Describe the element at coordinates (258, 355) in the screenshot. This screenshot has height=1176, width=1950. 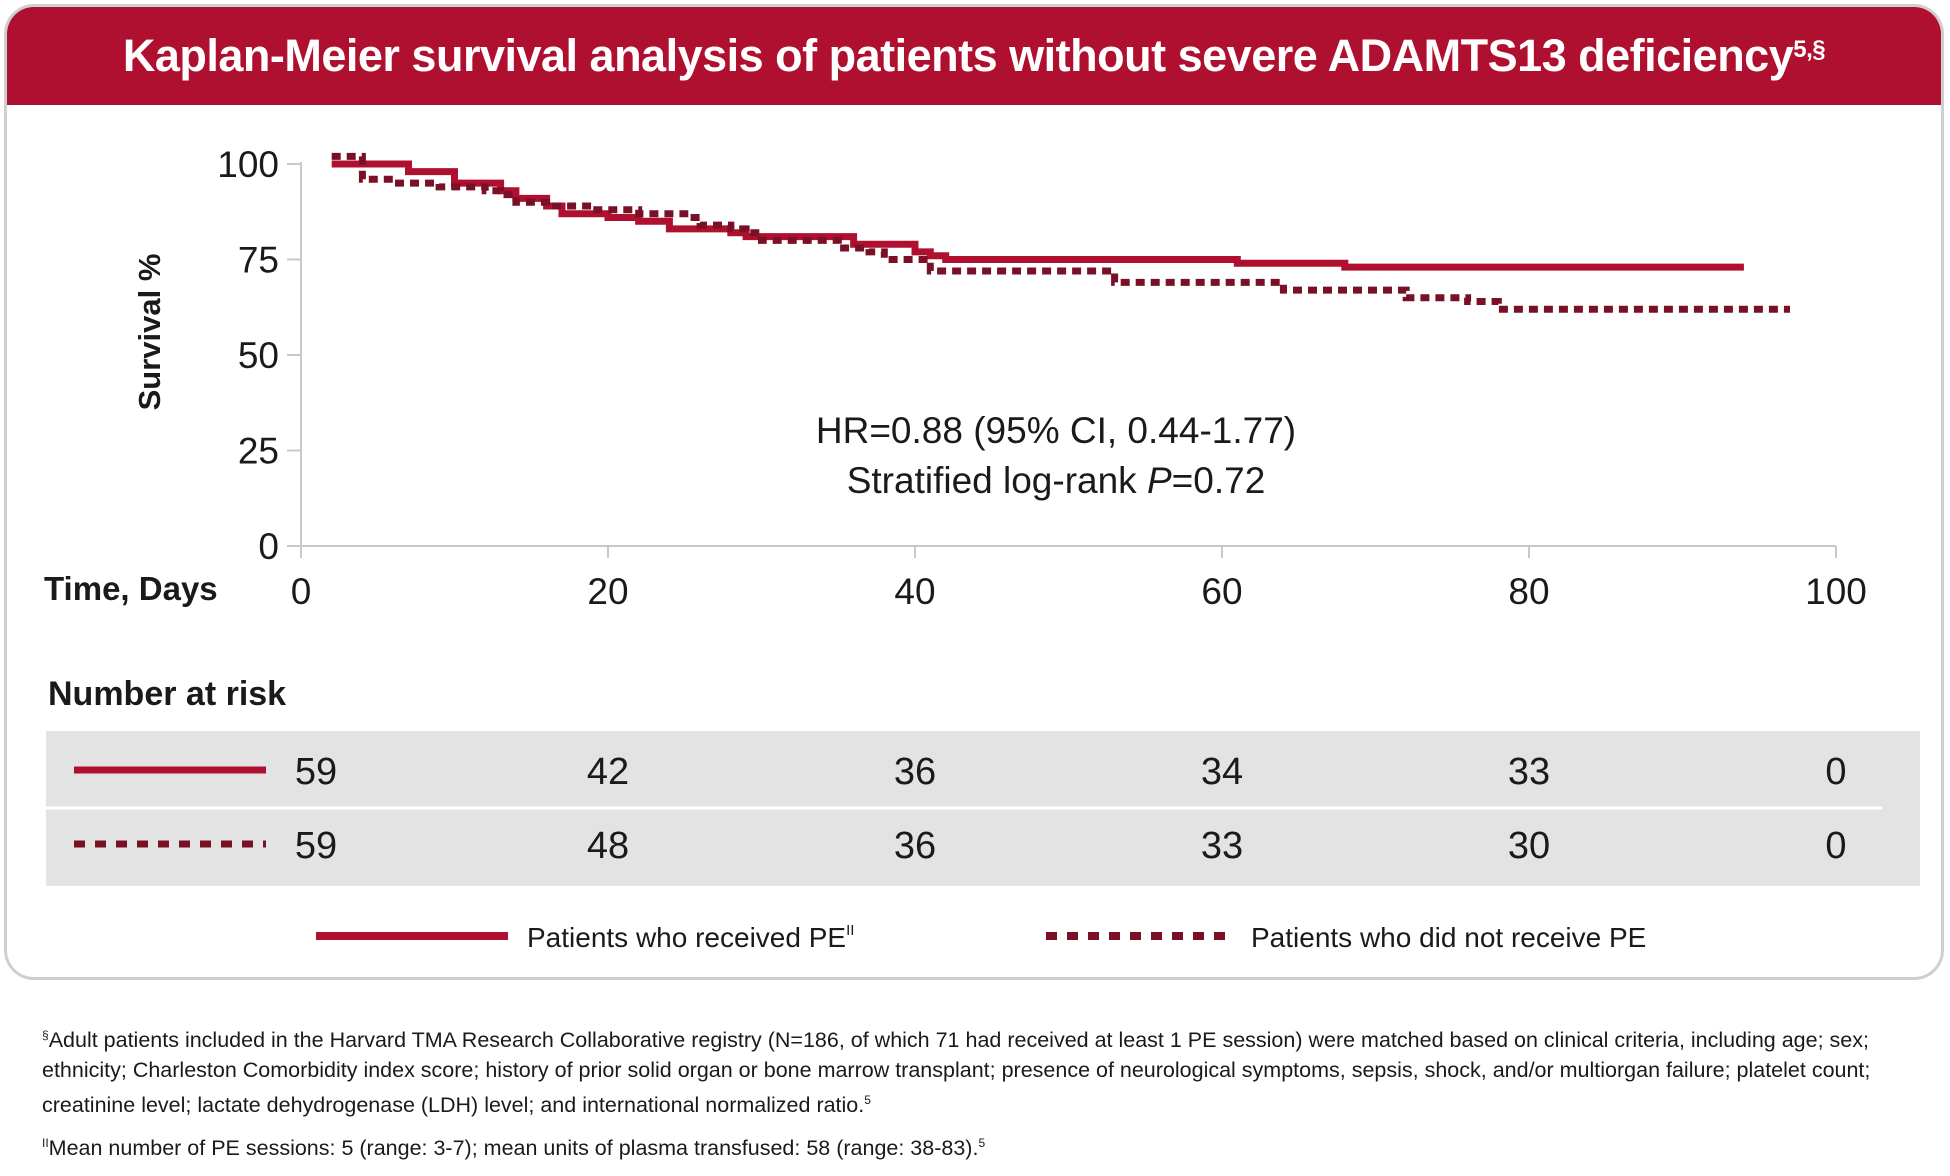
I see `y-tick-label: 50` at that location.